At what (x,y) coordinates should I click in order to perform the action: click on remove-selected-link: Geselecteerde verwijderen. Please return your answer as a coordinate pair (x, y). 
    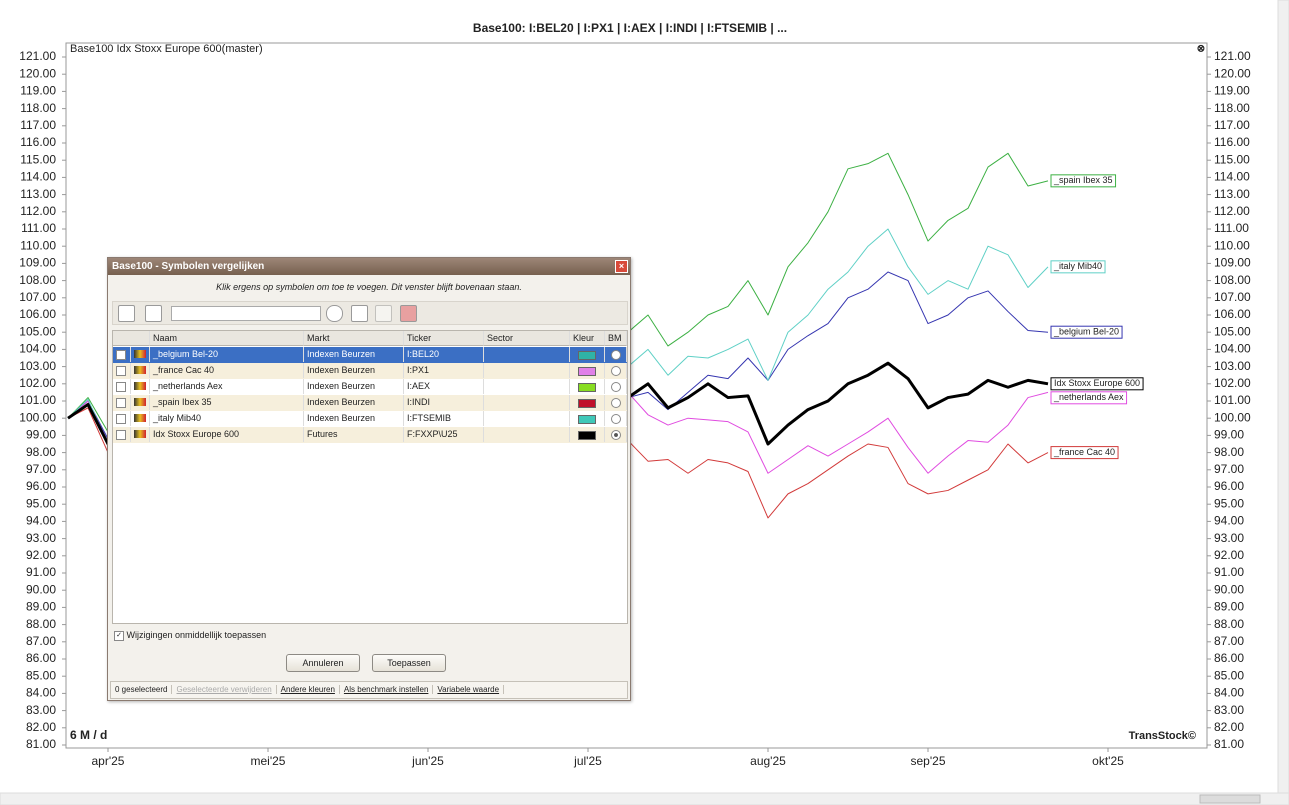
    Looking at the image, I should click on (224, 689).